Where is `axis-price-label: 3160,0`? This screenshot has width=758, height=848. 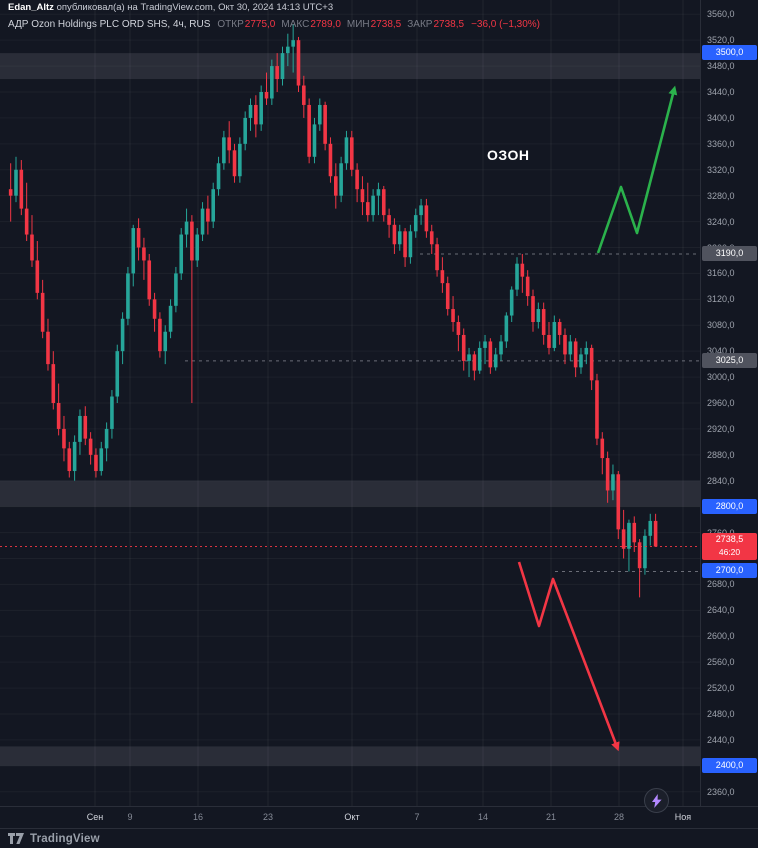
axis-price-label: 3160,0 is located at coordinates (721, 273).